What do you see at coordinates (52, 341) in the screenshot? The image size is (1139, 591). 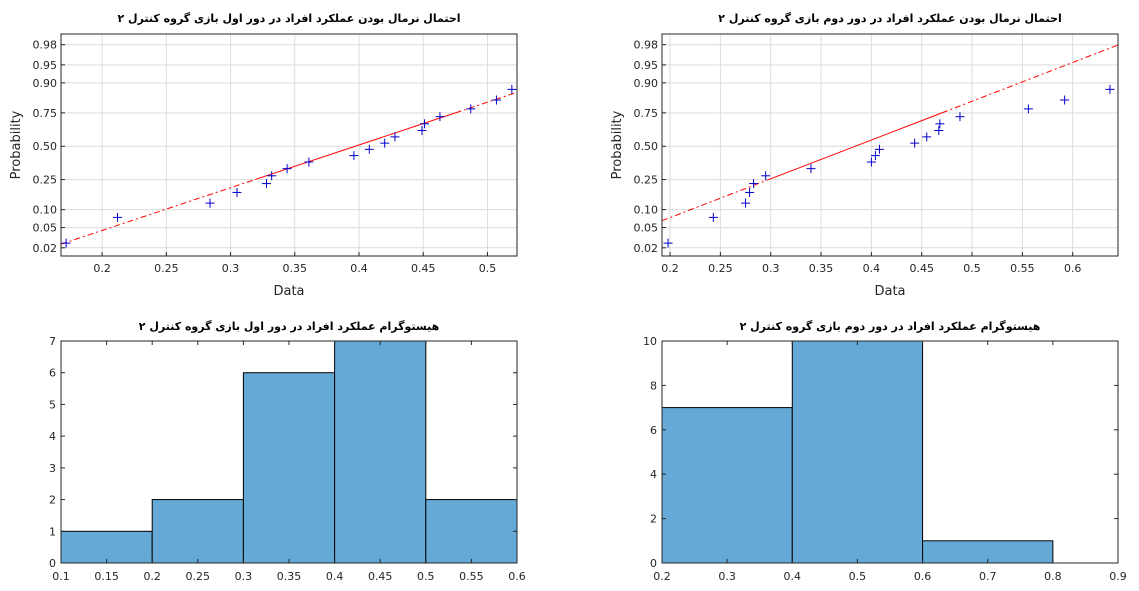 I see `y-tick-label: 7` at bounding box center [52, 341].